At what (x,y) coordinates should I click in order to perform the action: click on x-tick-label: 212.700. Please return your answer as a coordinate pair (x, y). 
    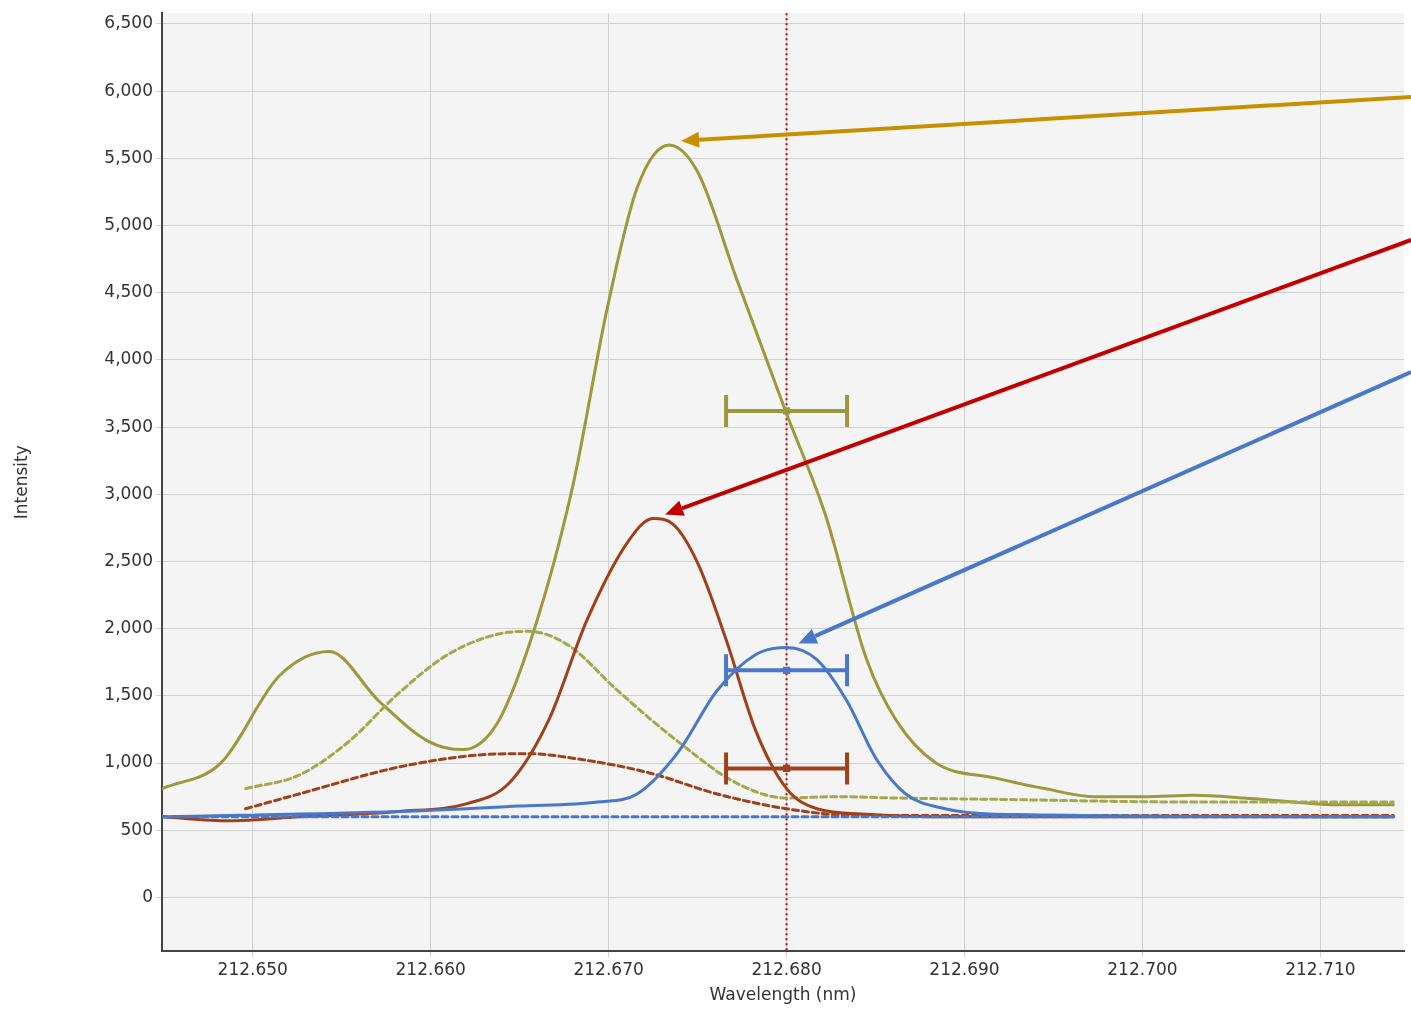
    Looking at the image, I should click on (1142, 968).